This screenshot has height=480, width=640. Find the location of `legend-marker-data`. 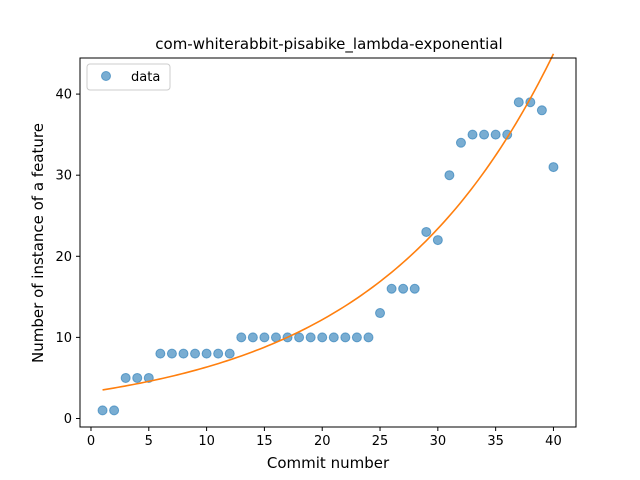

legend-marker-data is located at coordinates (106, 76).